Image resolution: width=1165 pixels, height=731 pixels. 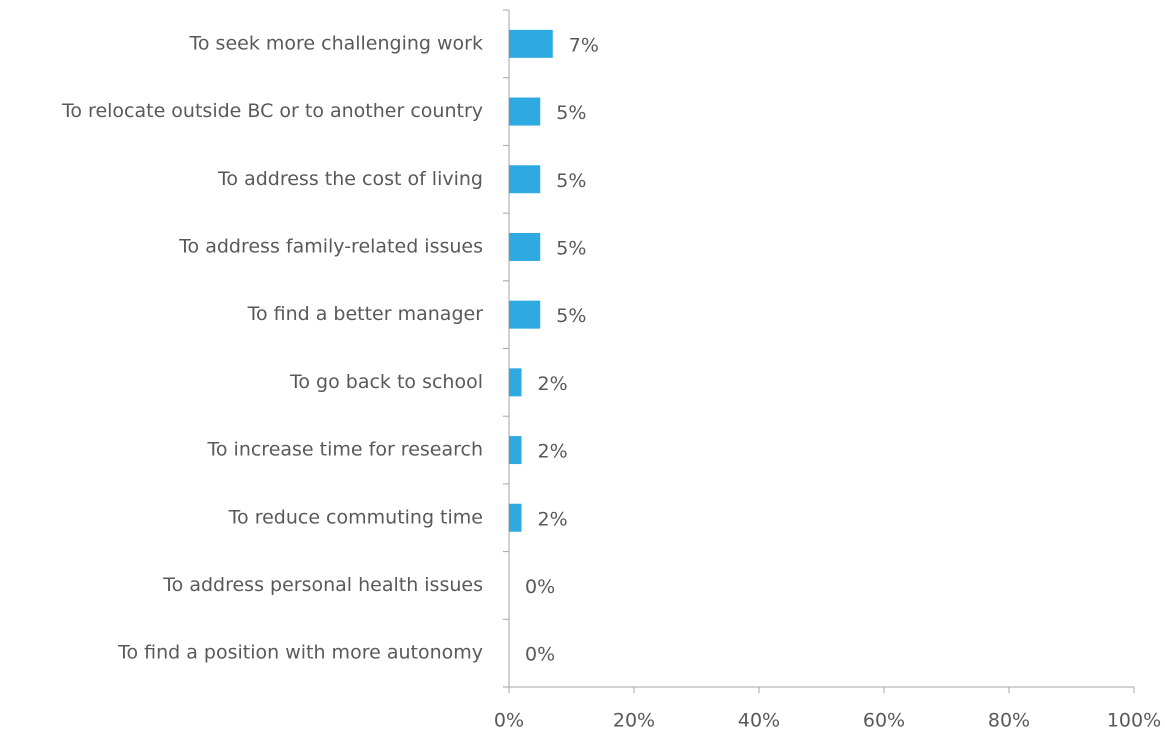 I want to click on y-tick-label: To reduce commuting time, so click(x=355, y=517).